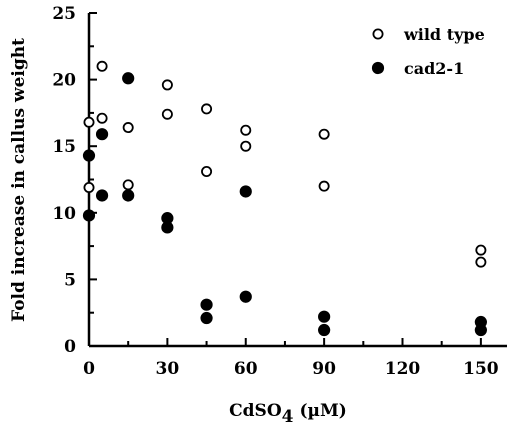 This screenshot has height=426, width=522. What do you see at coordinates (64, 14) in the screenshot?
I see `y-tick-label: 25` at bounding box center [64, 14].